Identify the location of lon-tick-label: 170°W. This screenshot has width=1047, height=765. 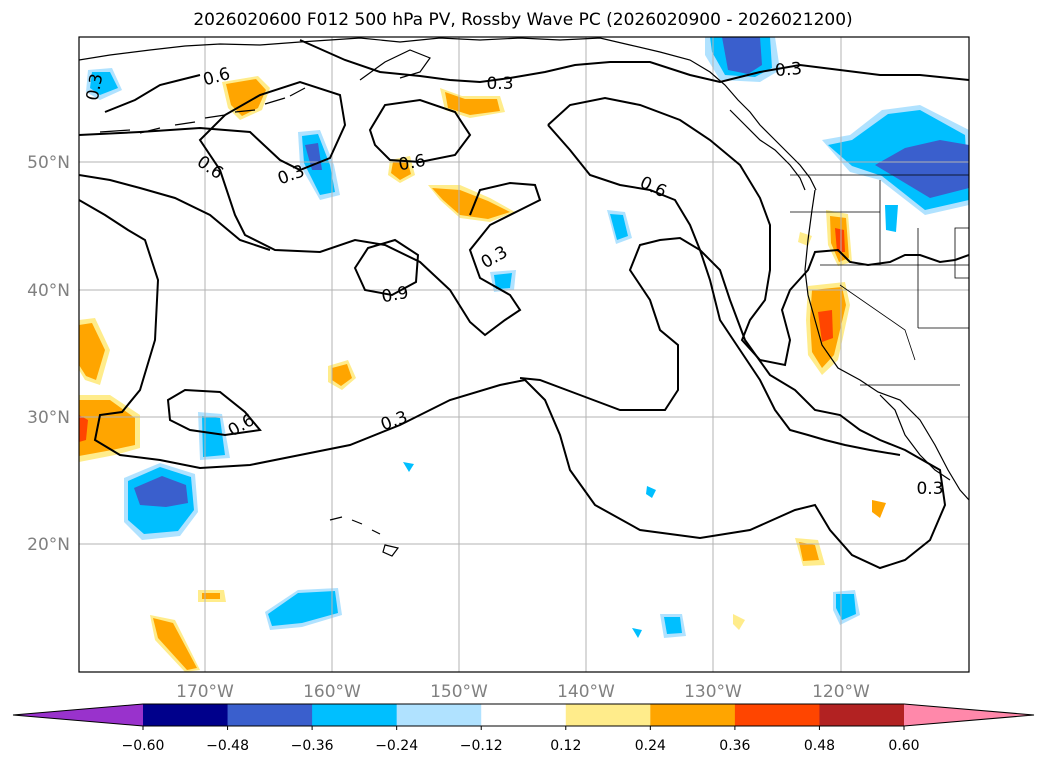
(205, 692).